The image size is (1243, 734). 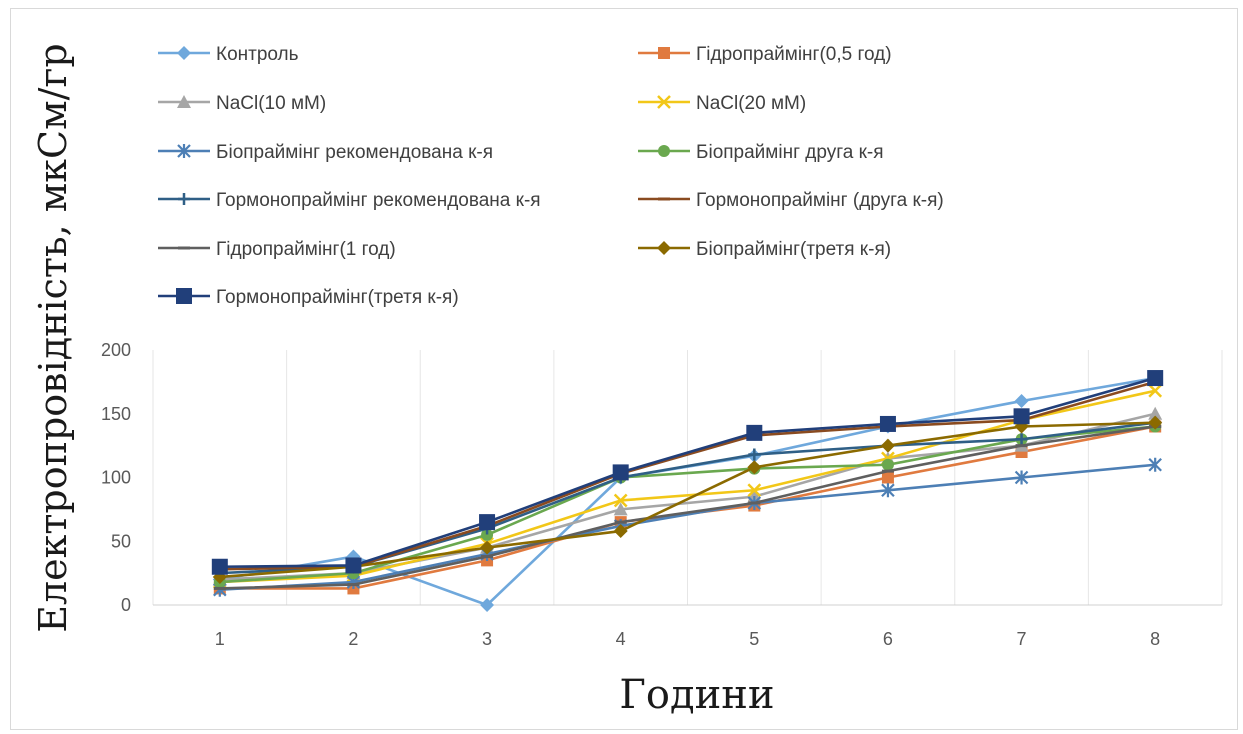 I want to click on legend-label: Гідропраймінг(1 год), so click(x=306, y=249).